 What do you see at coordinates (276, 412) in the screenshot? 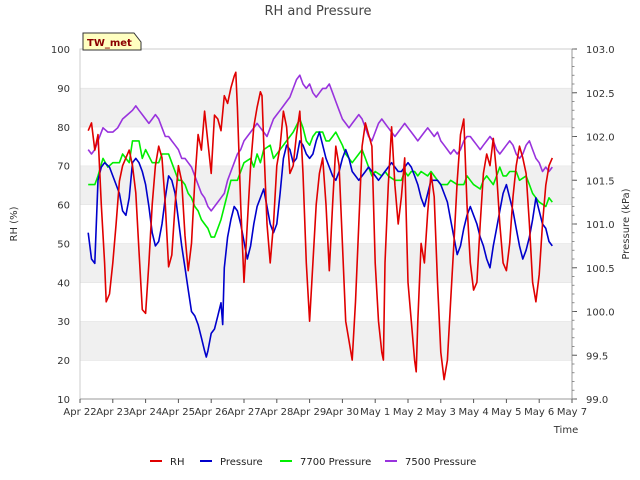
I see `x-tick-label: Apr 28` at bounding box center [276, 412].